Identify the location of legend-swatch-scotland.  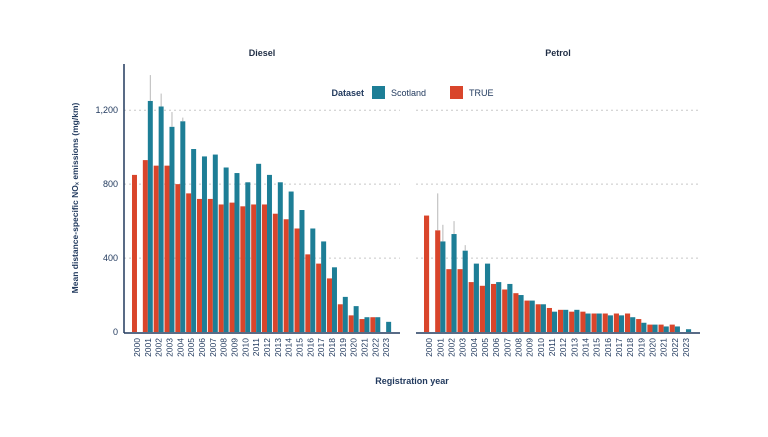
(378, 92).